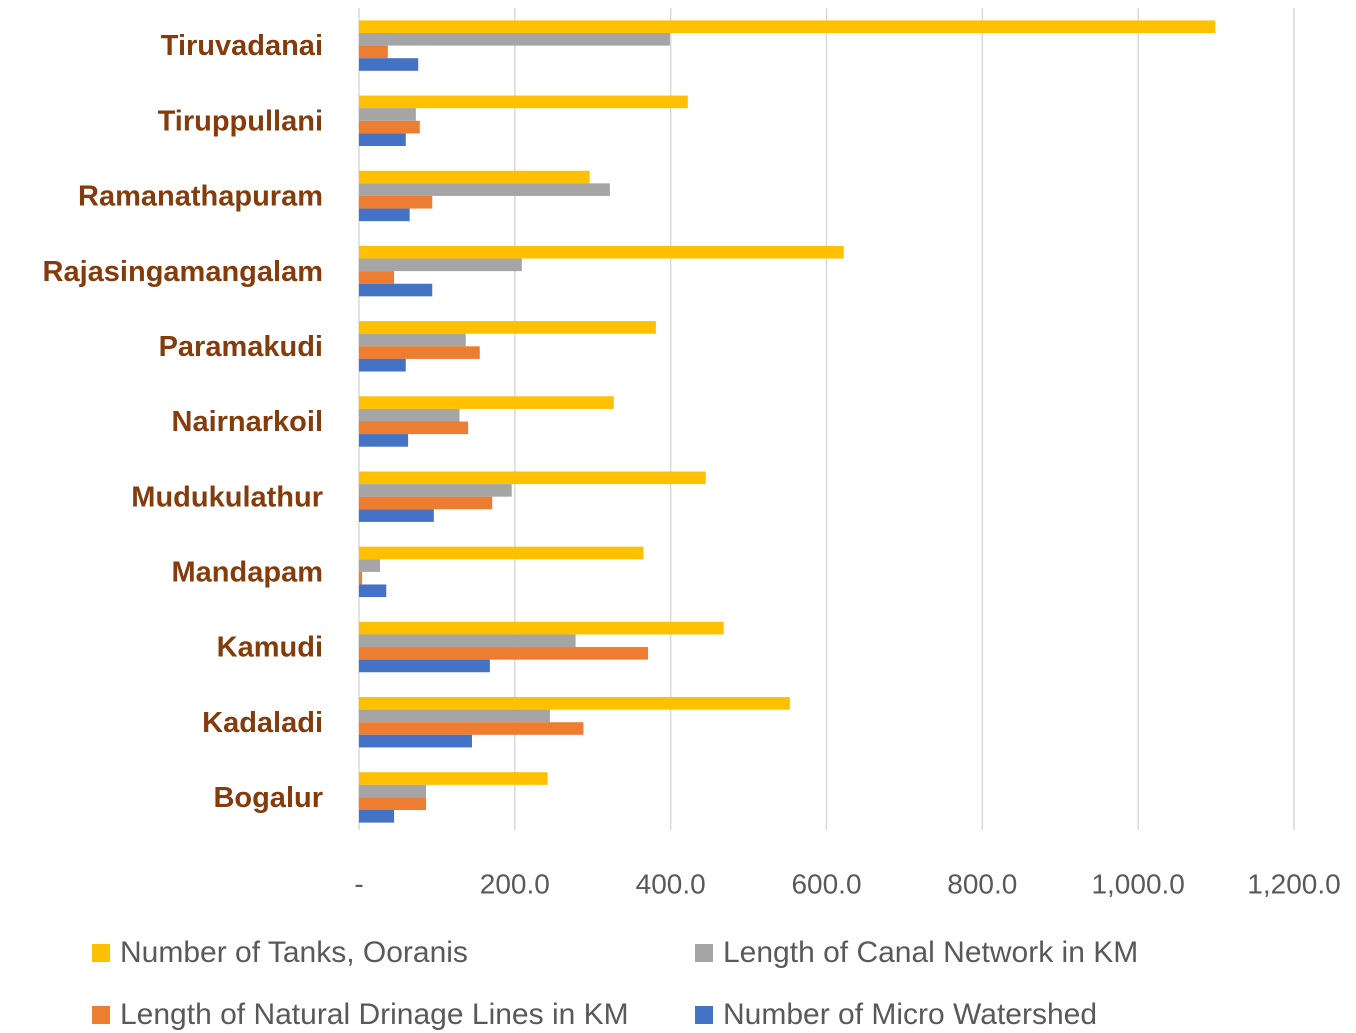 The image size is (1356, 1033). What do you see at coordinates (982, 883) in the screenshot?
I see `x-tick-label: 800.0` at bounding box center [982, 883].